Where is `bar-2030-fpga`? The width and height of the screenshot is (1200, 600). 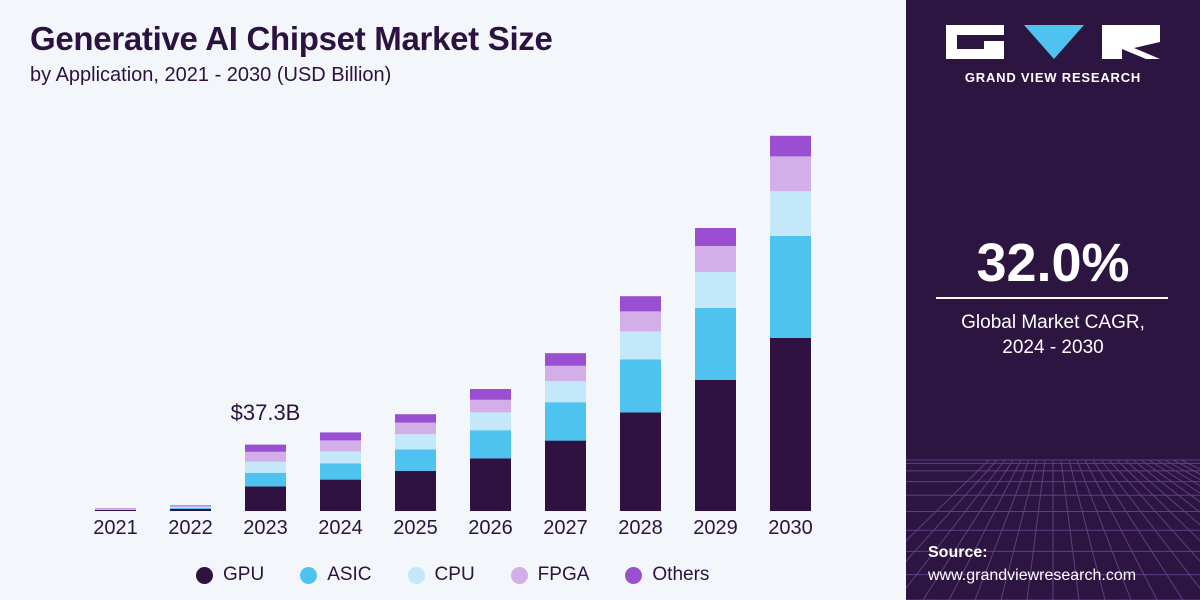
bar-2030-fpga is located at coordinates (790, 174).